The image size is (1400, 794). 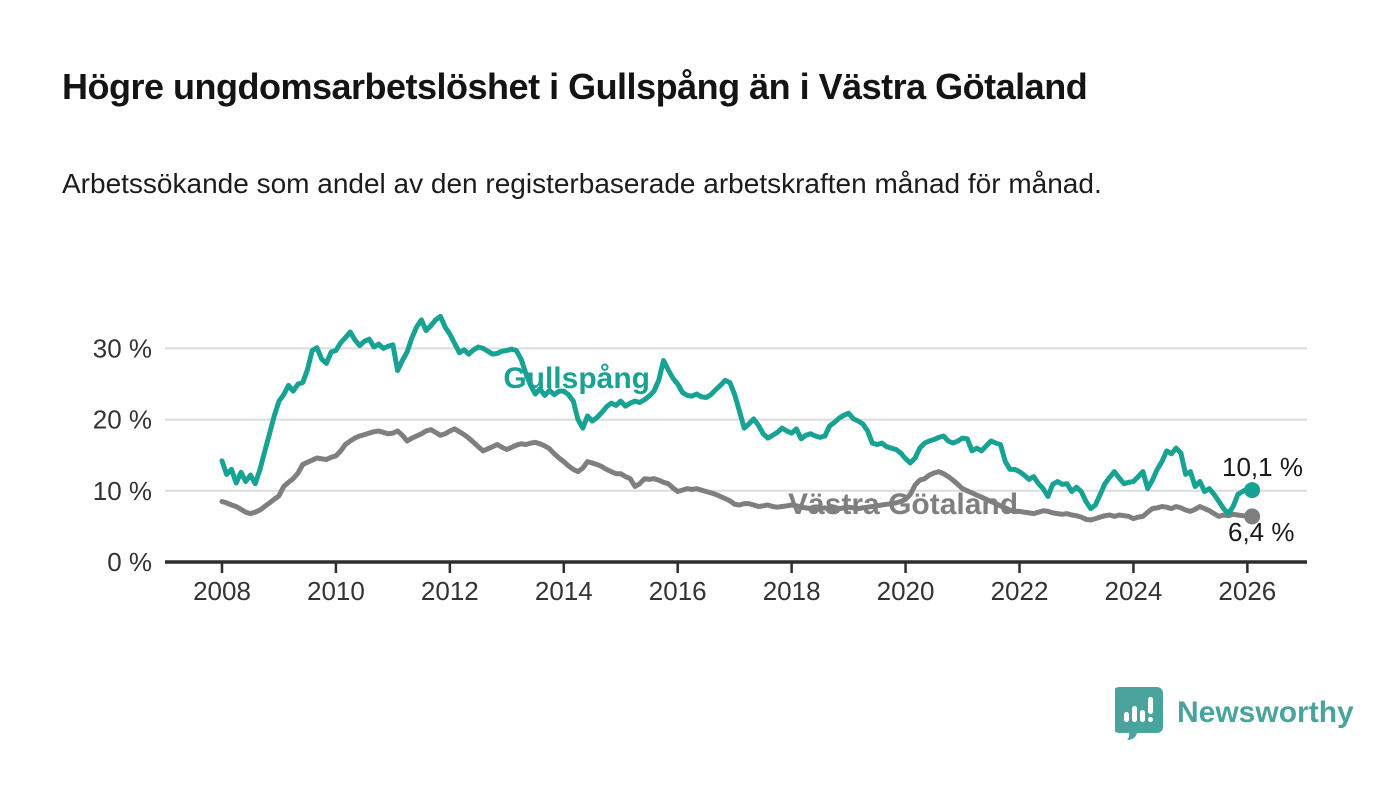 What do you see at coordinates (1020, 591) in the screenshot?
I see `x-tick-label: 2022` at bounding box center [1020, 591].